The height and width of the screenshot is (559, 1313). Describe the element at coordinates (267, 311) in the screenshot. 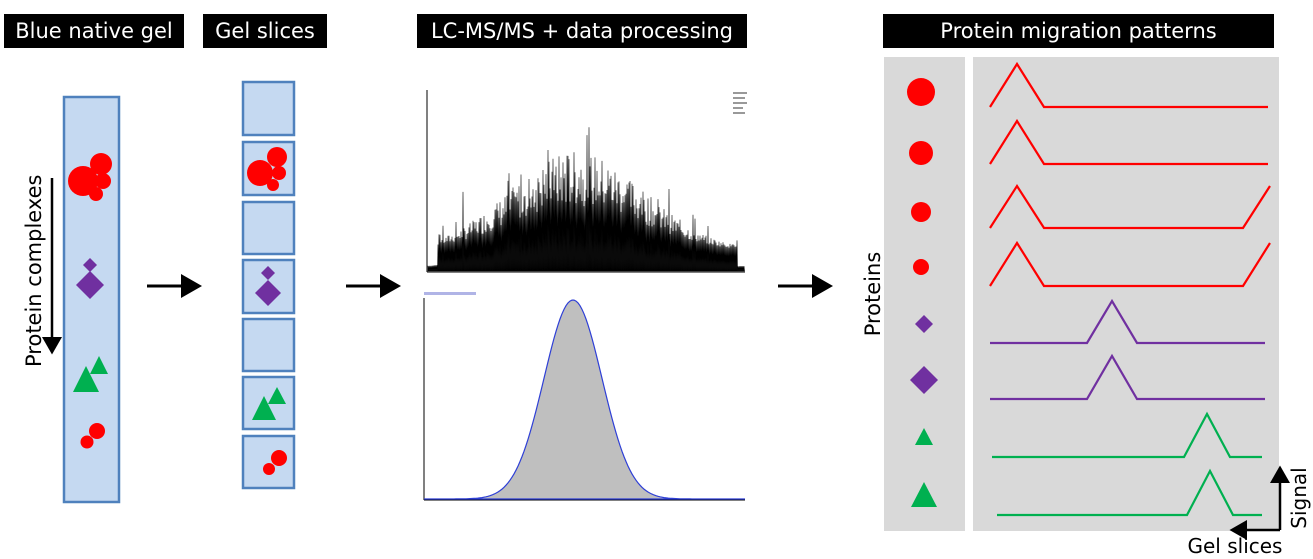

I see `slice-contents` at that location.